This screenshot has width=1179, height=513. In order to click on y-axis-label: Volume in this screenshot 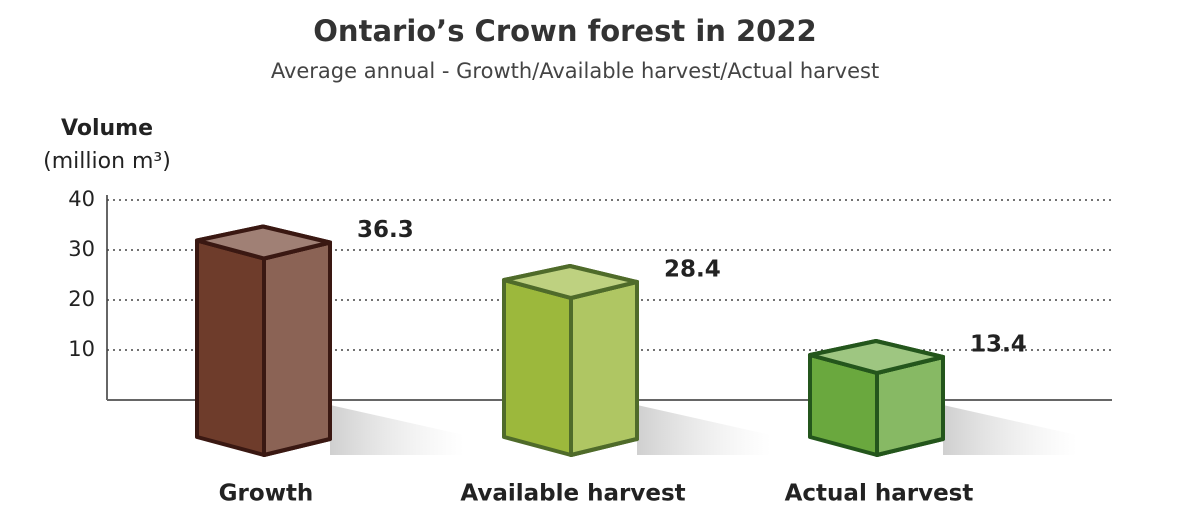, I will do `click(107, 128)`.